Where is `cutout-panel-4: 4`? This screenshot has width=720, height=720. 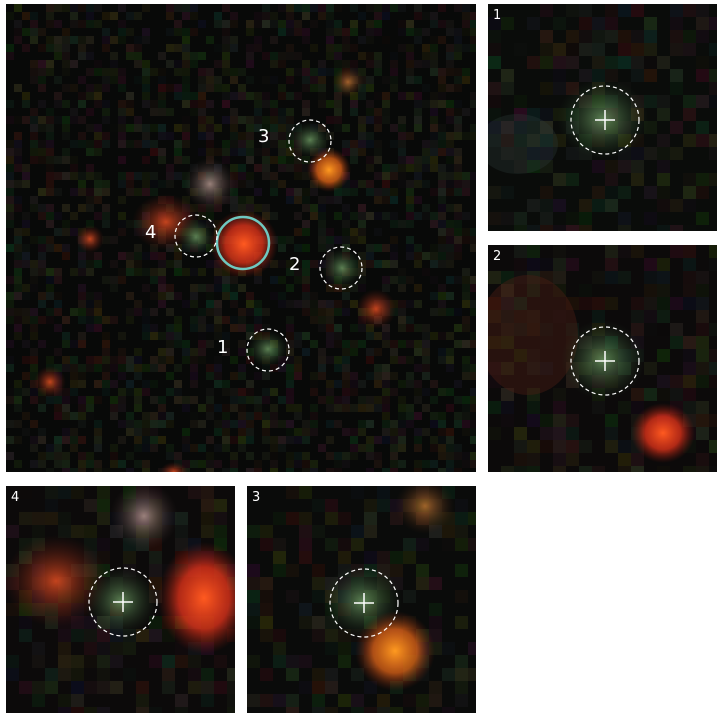
cutout-panel-4: 4 is located at coordinates (120, 599).